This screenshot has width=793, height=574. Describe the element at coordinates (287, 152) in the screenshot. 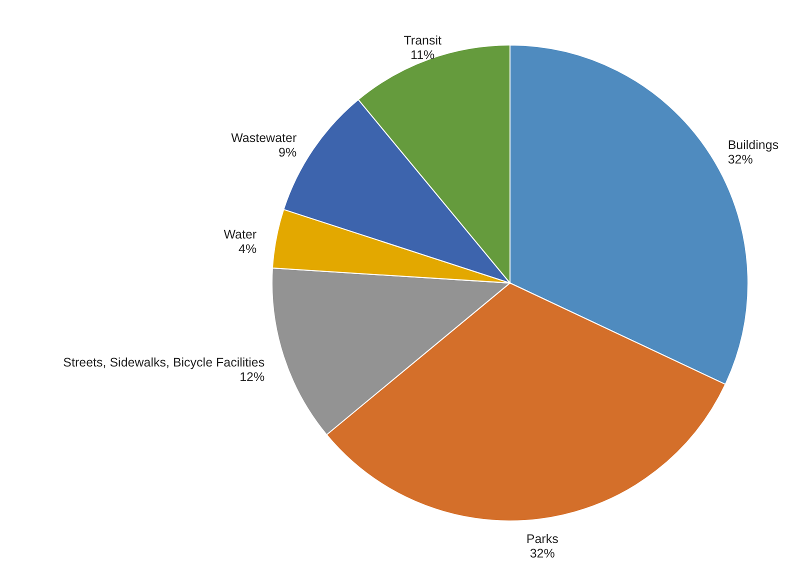

I see `data-label: 9%` at that location.